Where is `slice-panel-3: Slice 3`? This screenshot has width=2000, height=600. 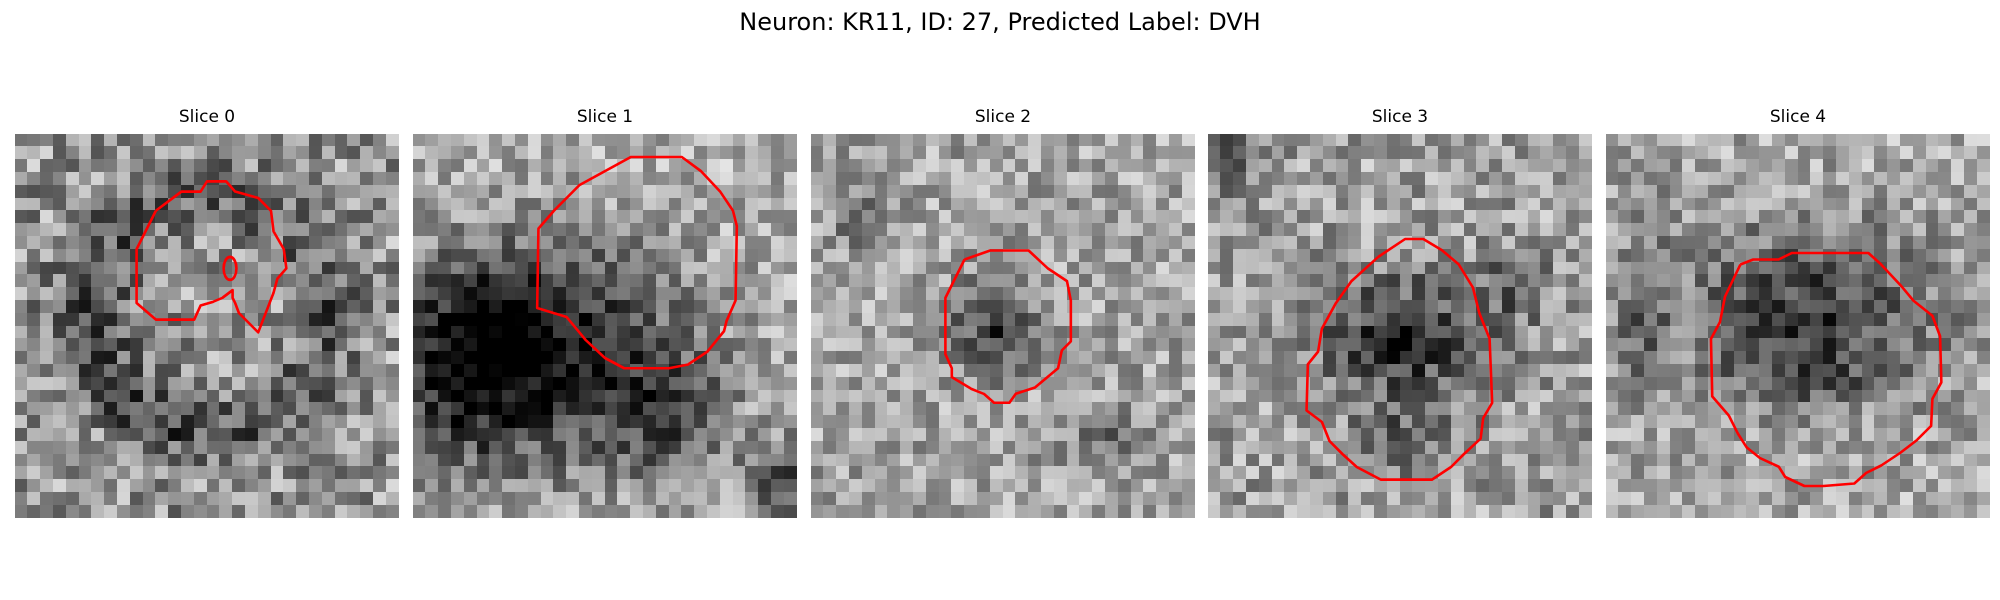
slice-panel-3: Slice 3 is located at coordinates (1400, 312).